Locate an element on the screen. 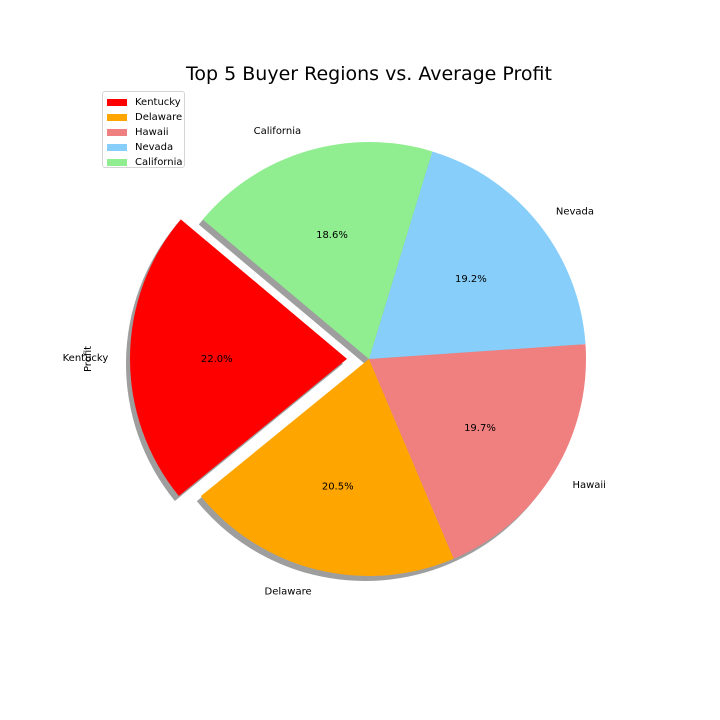 This screenshot has height=720, width=720. legend-item-kentucky: Kentucky is located at coordinates (145, 102).